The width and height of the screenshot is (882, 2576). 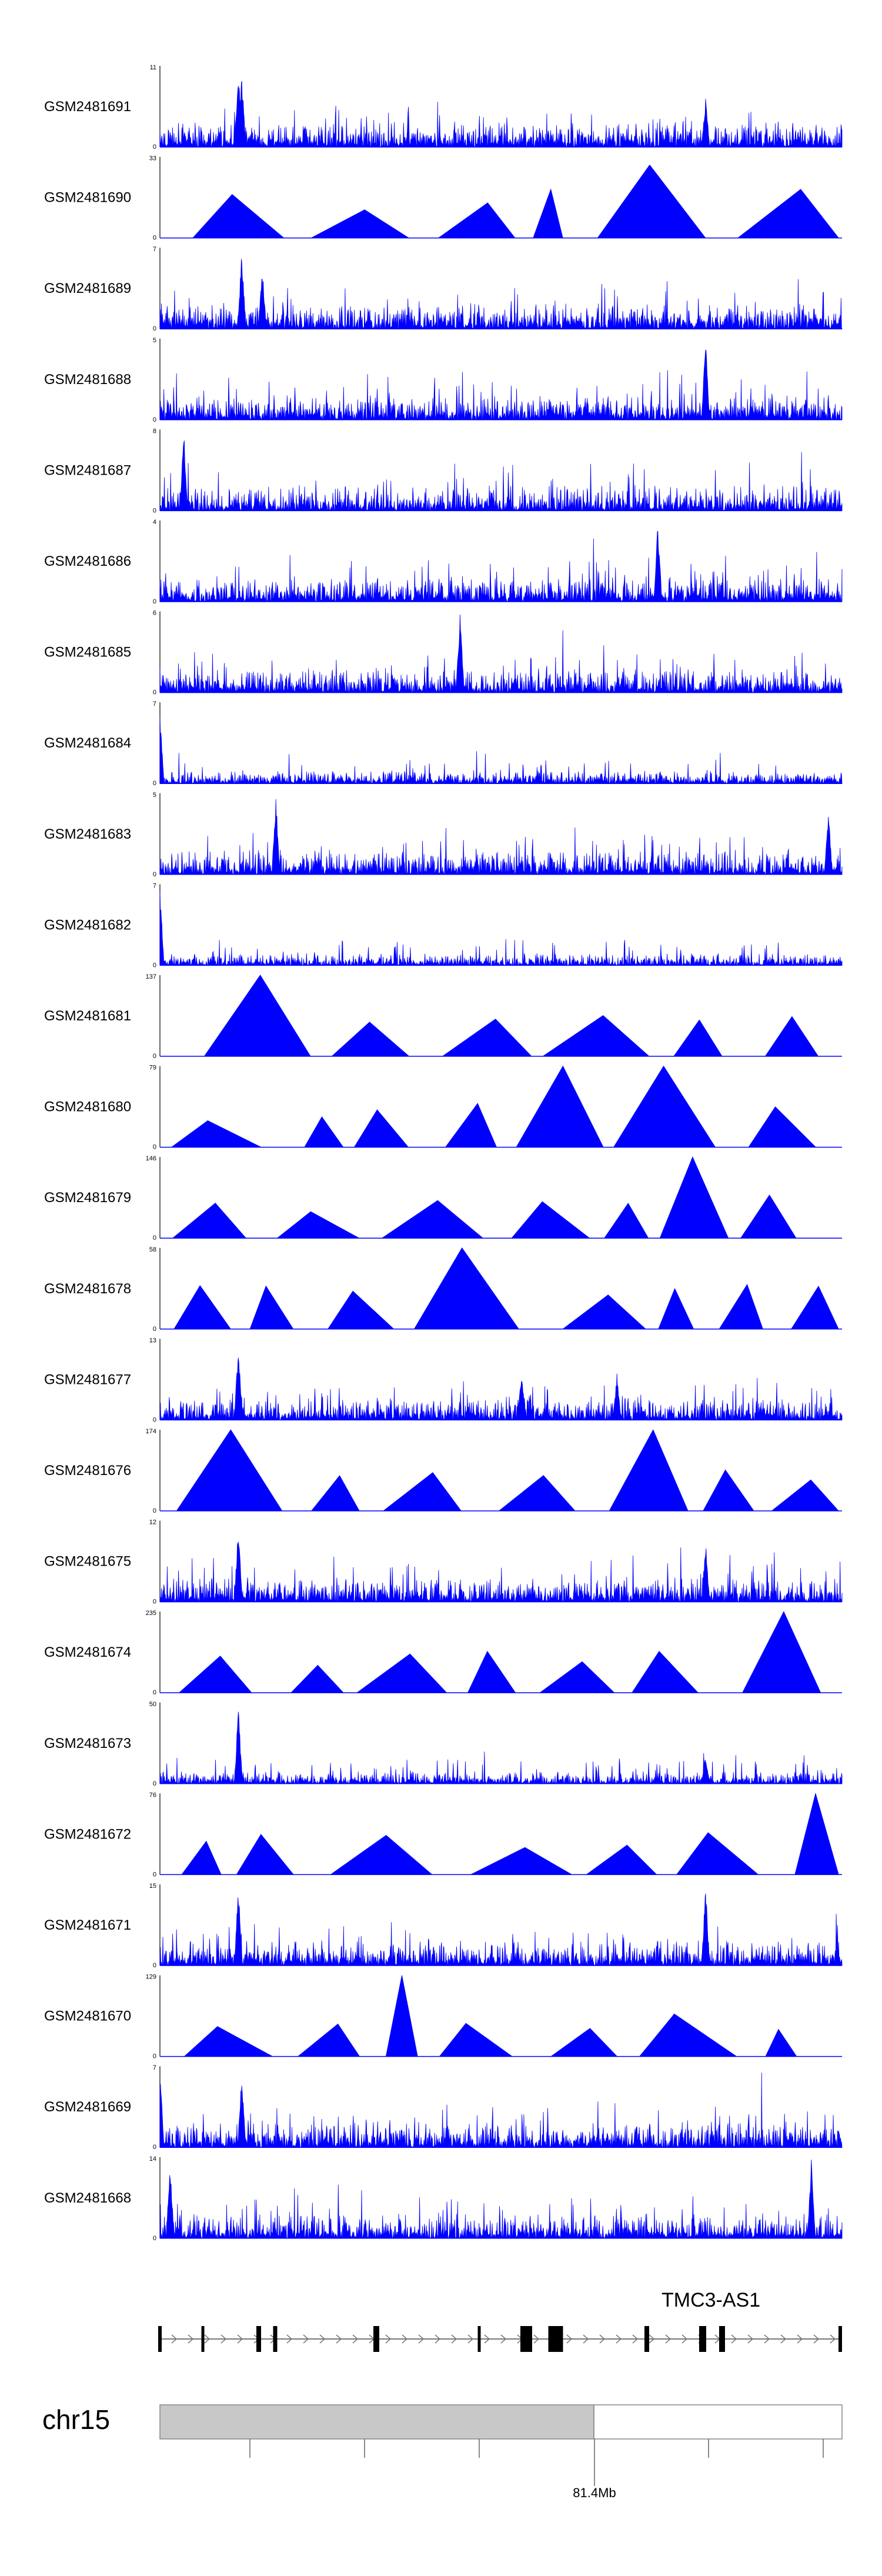 I want to click on track-GSM2481668: GSM2481668 14 0, so click(x=443, y=2198).